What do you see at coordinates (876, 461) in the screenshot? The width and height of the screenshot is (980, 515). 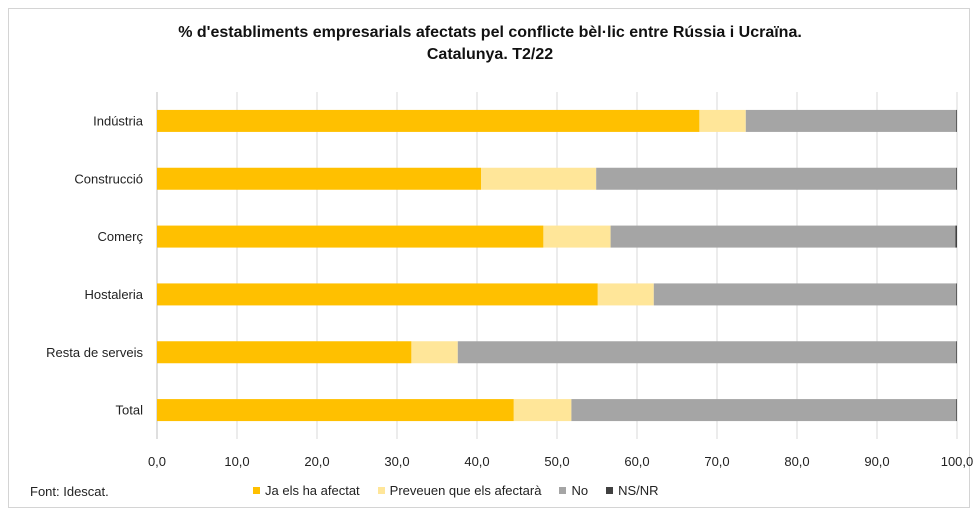 I see `x-tick-label: 90,0` at bounding box center [876, 461].